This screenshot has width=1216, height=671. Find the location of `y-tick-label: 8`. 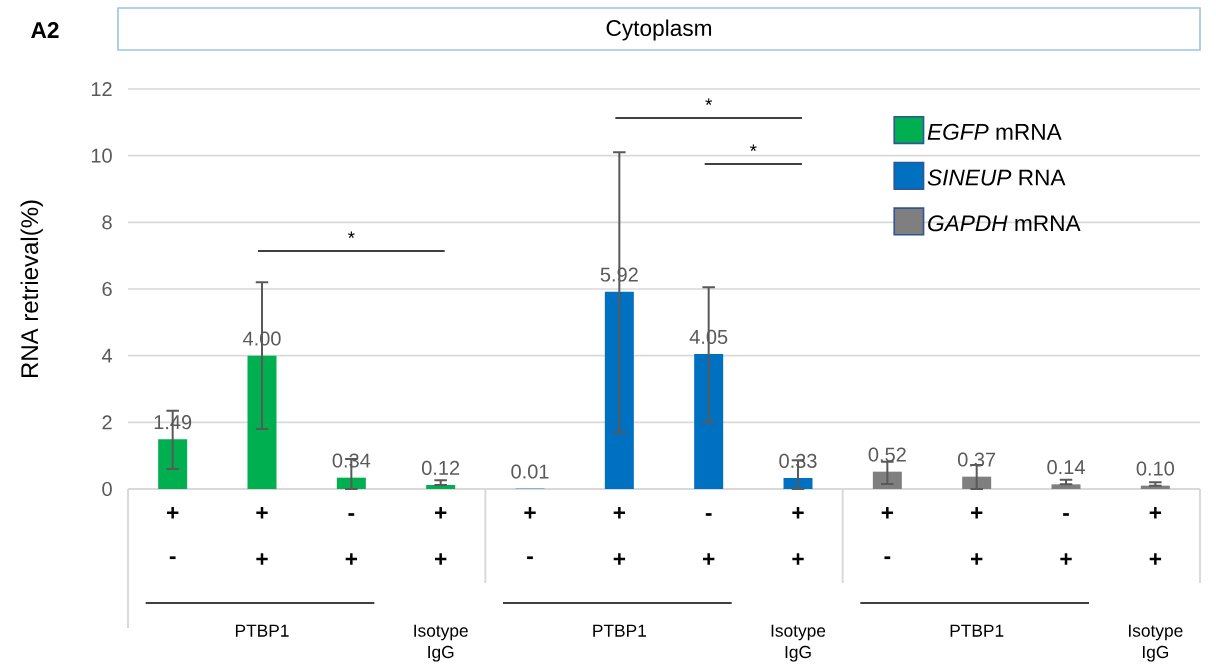

y-tick-label: 8 is located at coordinates (107, 222).